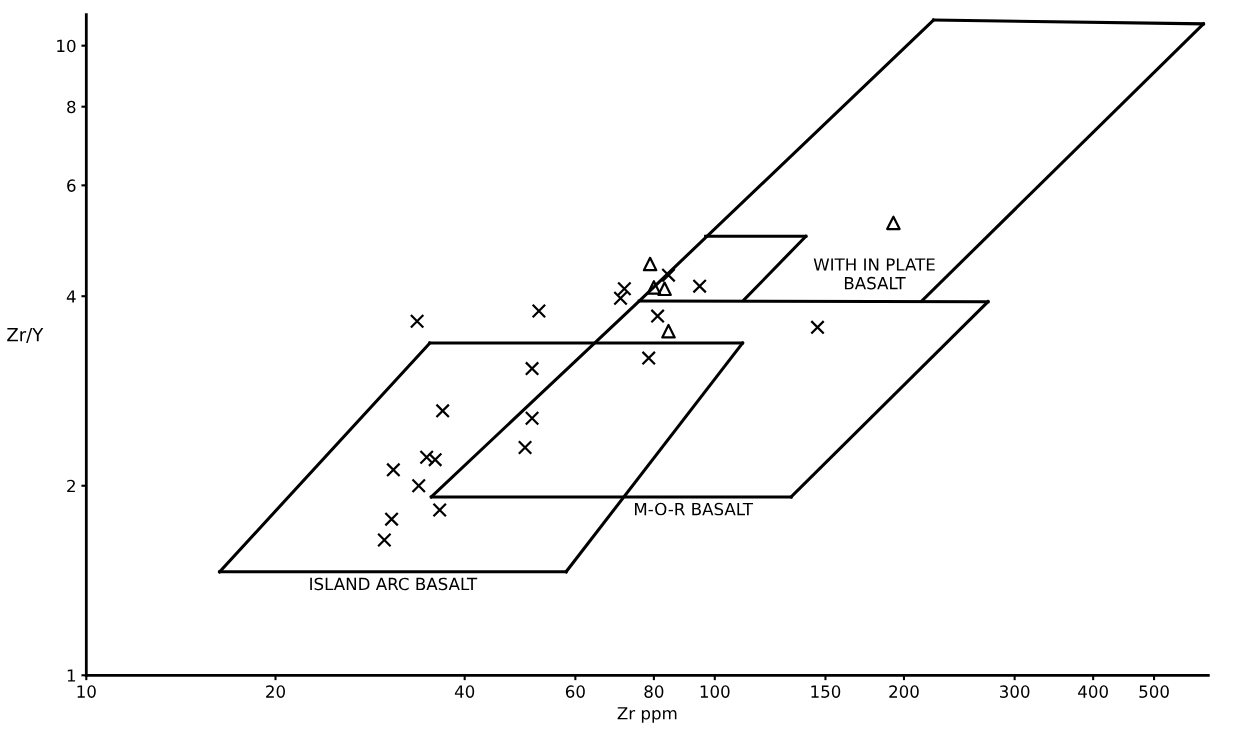 The height and width of the screenshot is (734, 1233). I want to click on x-tick-label: 20, so click(275, 691).